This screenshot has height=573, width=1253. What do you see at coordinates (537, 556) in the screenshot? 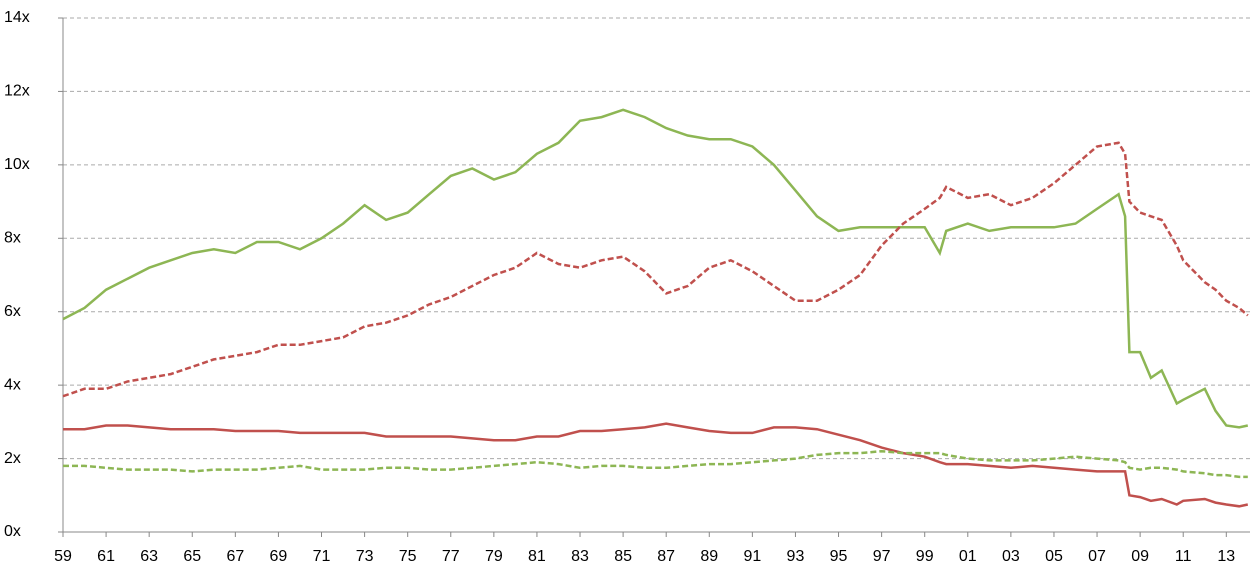
I see `x-tick-label: 81` at bounding box center [537, 556].